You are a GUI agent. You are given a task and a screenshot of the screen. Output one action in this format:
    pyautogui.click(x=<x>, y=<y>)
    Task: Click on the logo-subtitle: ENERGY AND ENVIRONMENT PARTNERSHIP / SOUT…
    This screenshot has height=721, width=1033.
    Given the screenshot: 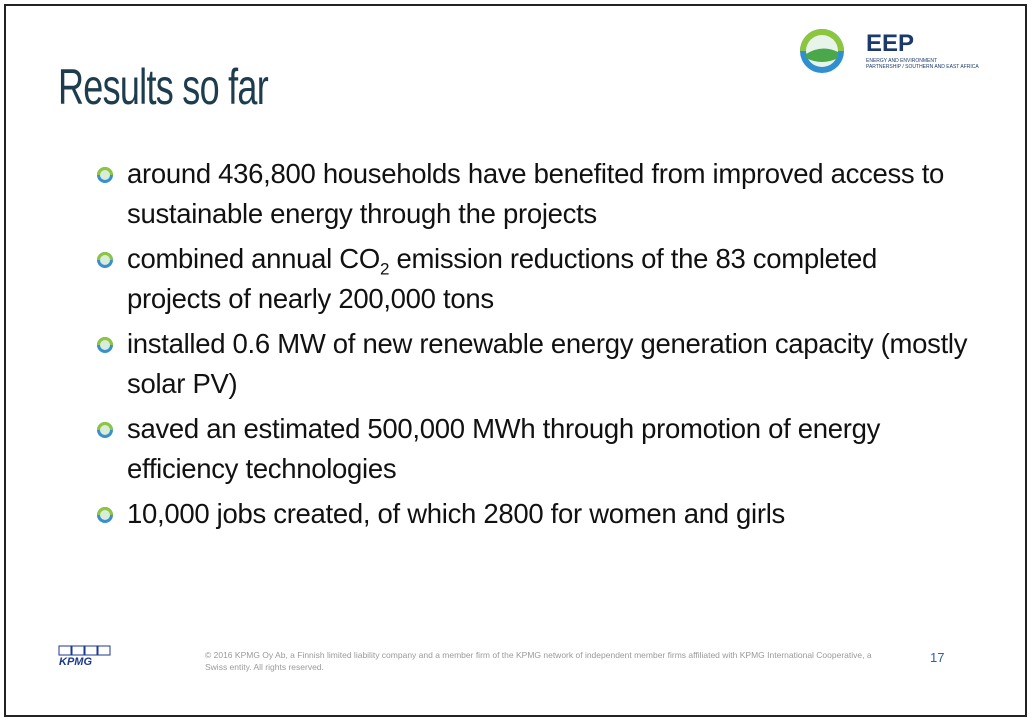 What is the action you would take?
    pyautogui.click(x=922, y=64)
    